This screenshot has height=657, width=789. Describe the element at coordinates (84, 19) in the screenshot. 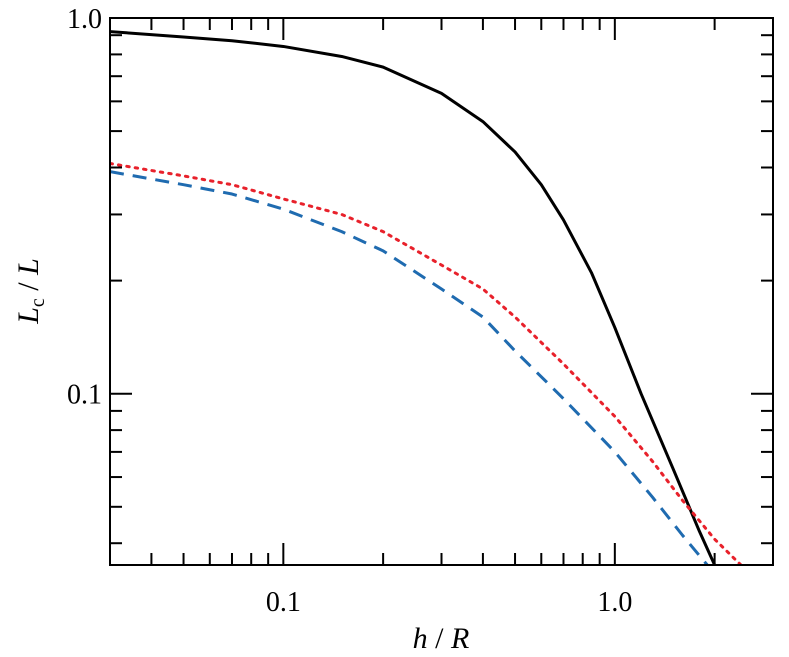

I see `y-tick-label: 1.0` at that location.